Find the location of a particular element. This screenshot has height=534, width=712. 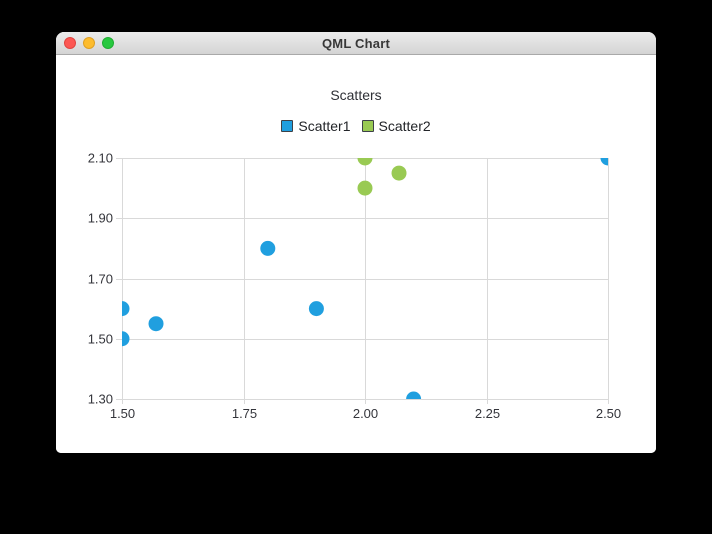

legend: Scatter1 Scatter2 is located at coordinates (356, 126).